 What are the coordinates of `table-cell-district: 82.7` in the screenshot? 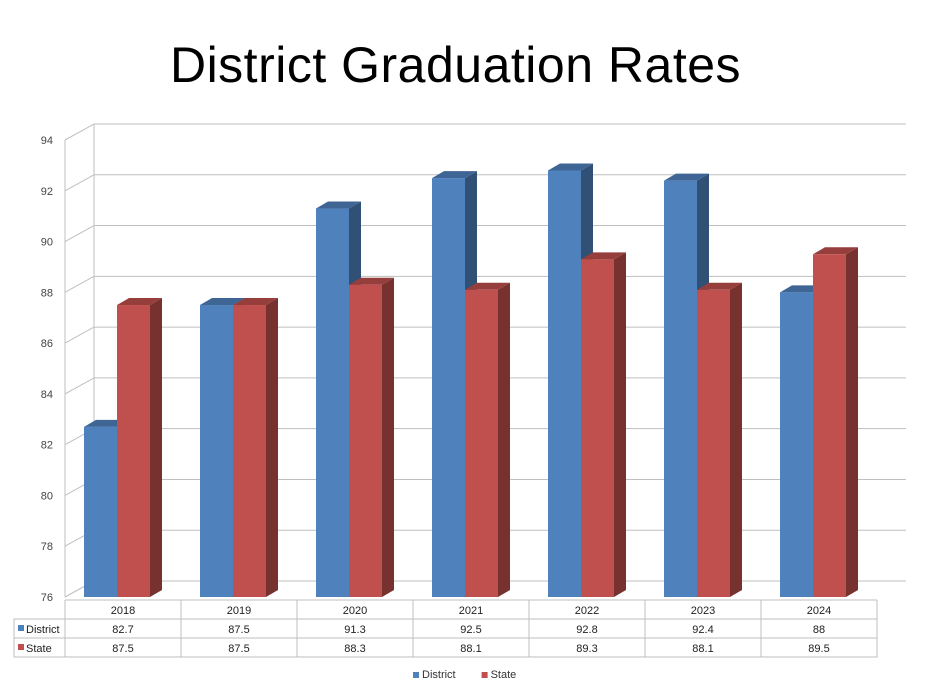 It's located at (122, 630).